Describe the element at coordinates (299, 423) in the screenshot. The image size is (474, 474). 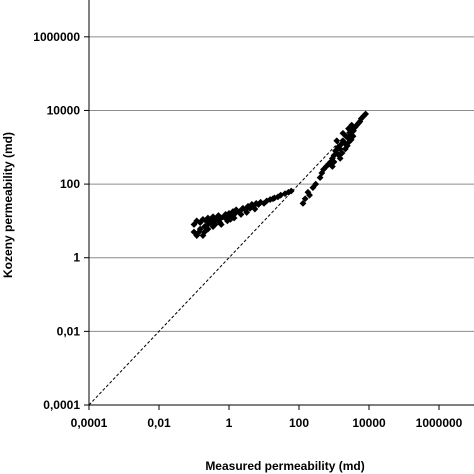
I see `x-tick-label: 100` at that location.